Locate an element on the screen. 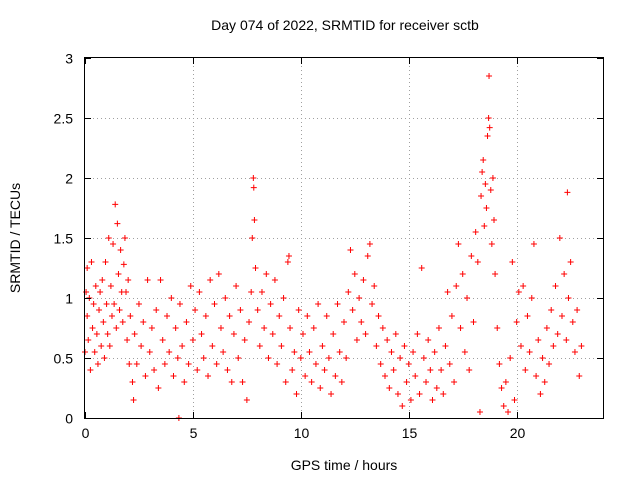 This screenshot has width=640, height=480. y-tick-label: 0 is located at coordinates (69, 419).